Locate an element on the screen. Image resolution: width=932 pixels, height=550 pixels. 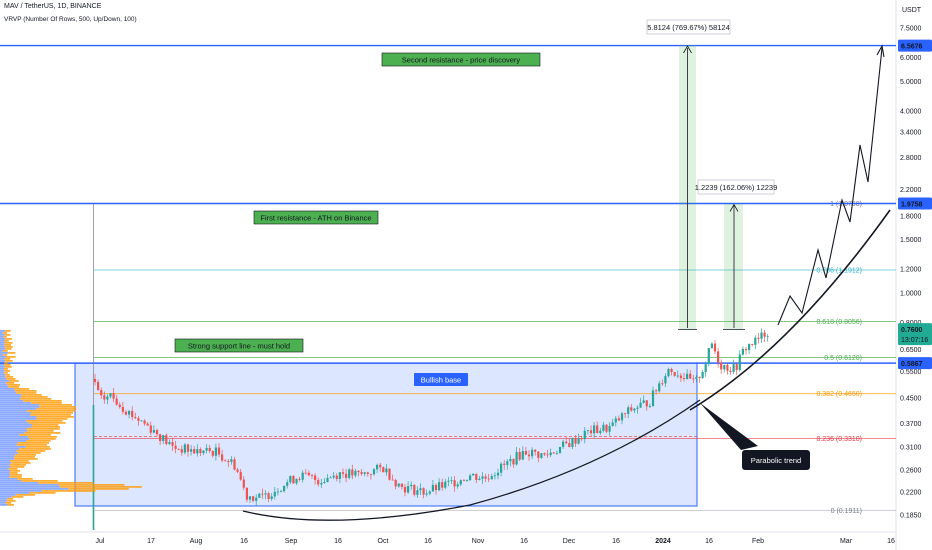
measure-arrowhead-big is located at coordinates (687, 49).